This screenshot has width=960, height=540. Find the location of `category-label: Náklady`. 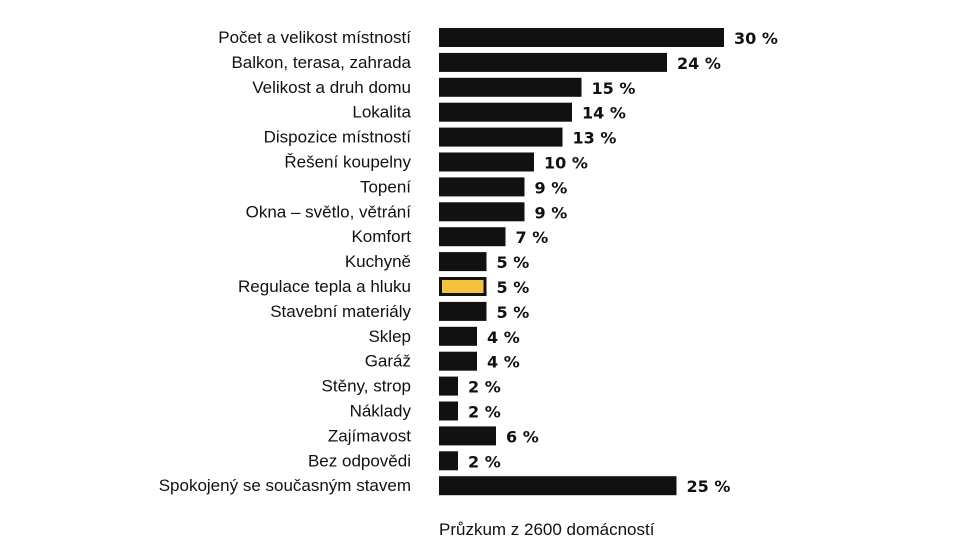

category-label: Náklady is located at coordinates (381, 411).